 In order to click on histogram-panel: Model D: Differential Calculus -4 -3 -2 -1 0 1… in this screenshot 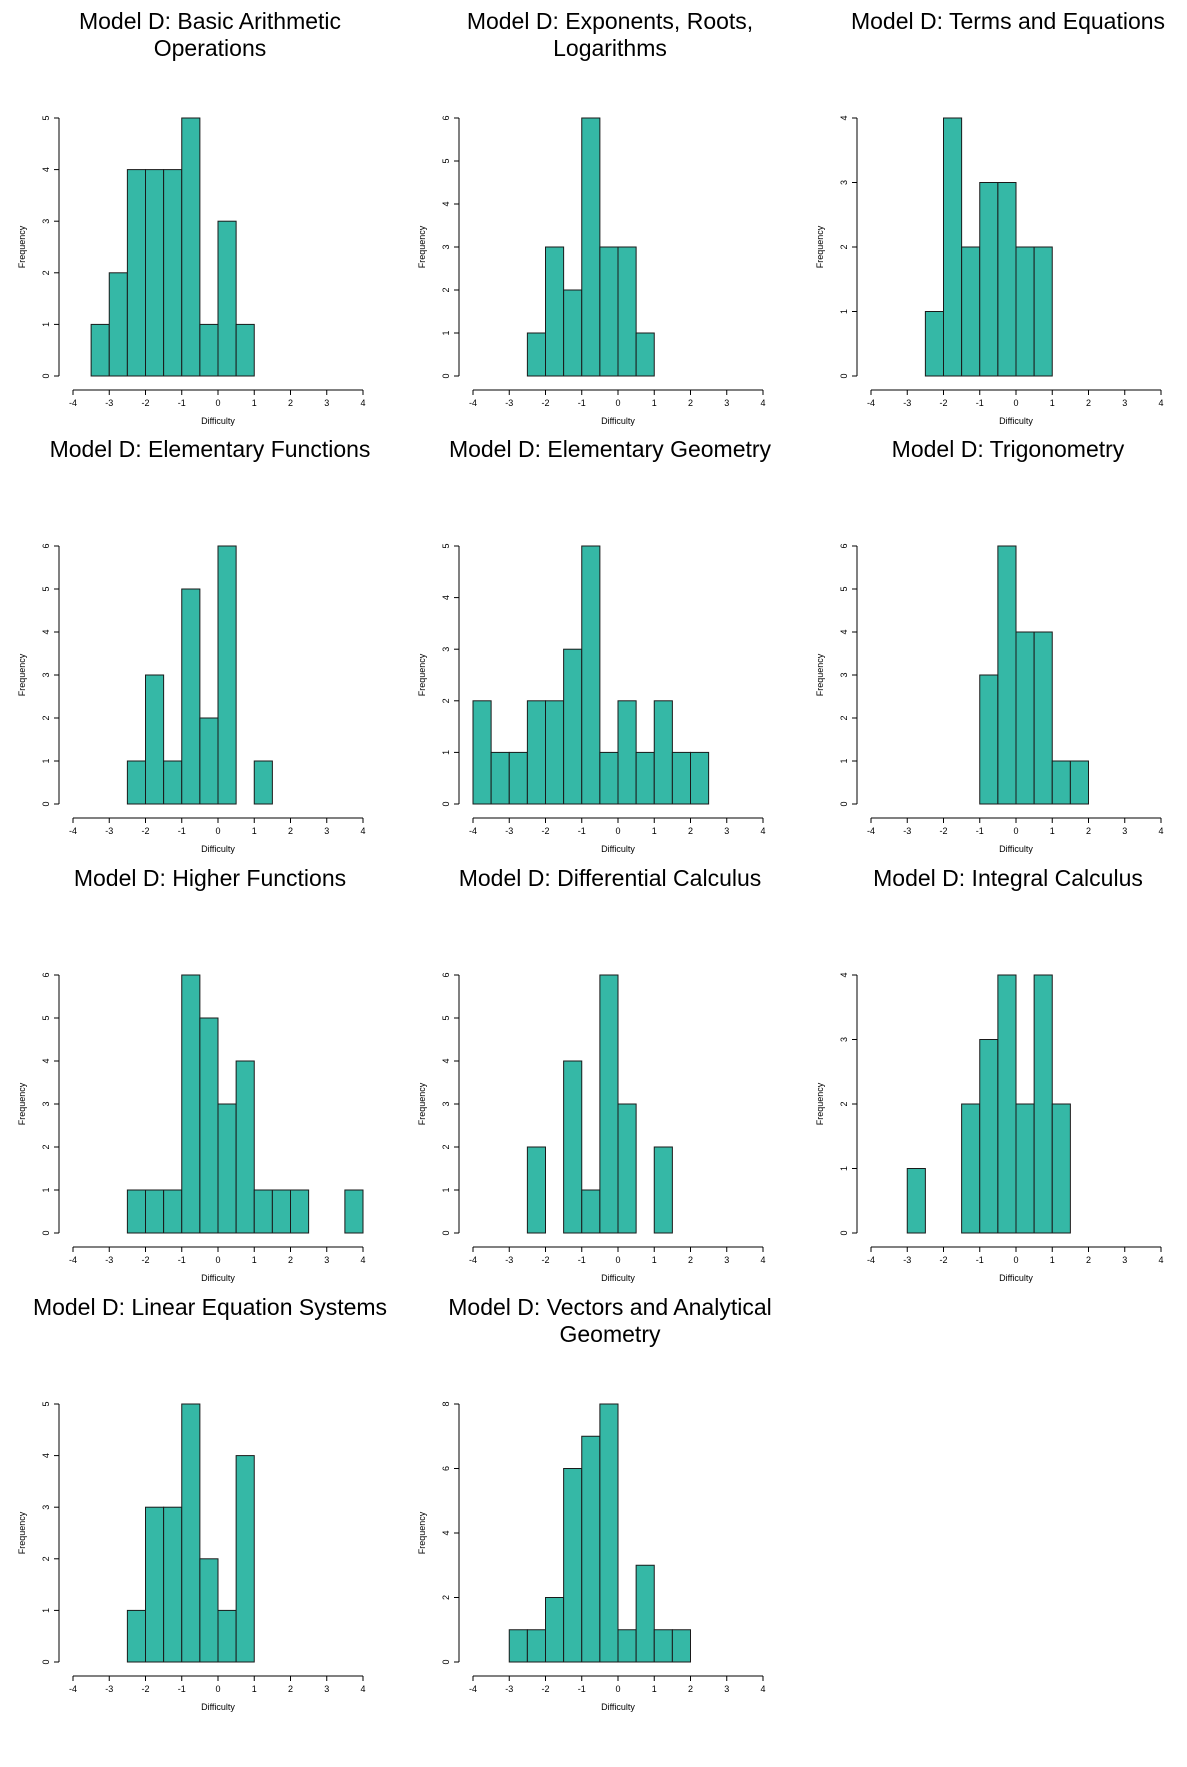, I will do `click(595, 1072)`.